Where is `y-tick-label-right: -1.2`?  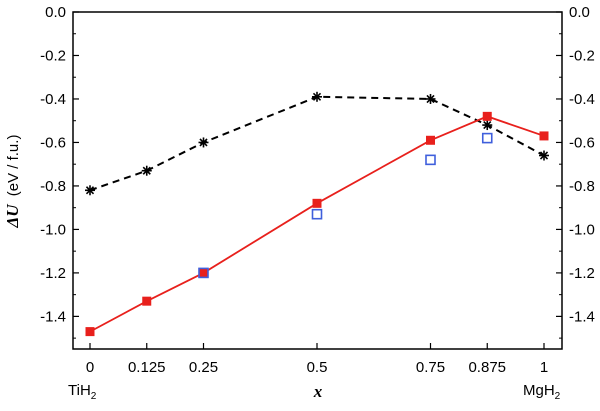
y-tick-label-right: -1.2 is located at coordinates (582, 273).